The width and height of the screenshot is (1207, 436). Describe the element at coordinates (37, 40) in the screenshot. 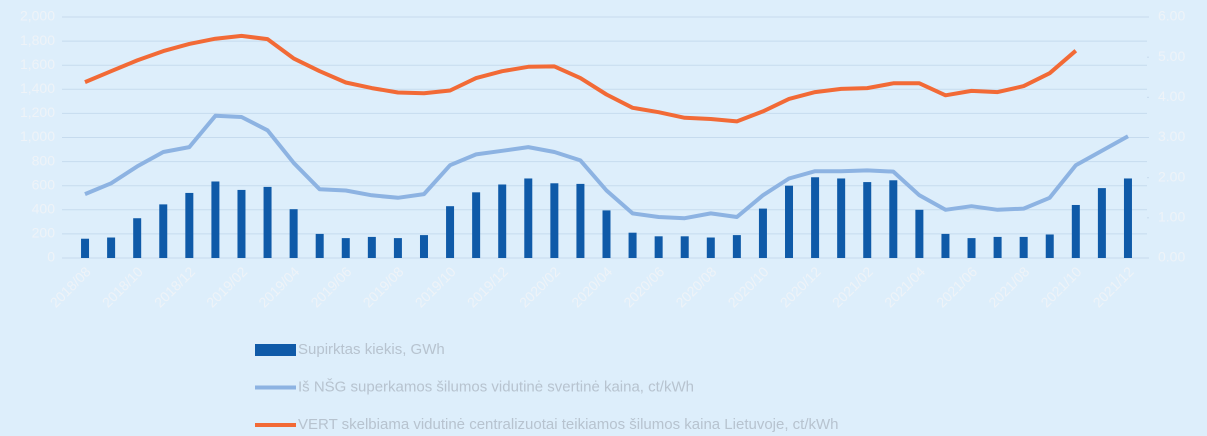

I see `y-tick-label: 1,800` at that location.